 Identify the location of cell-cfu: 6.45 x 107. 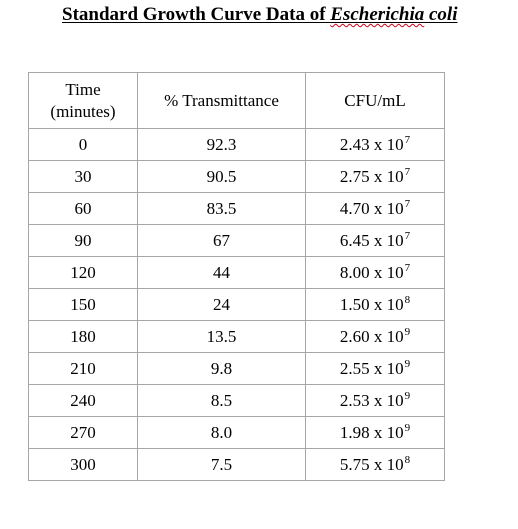
(375, 240).